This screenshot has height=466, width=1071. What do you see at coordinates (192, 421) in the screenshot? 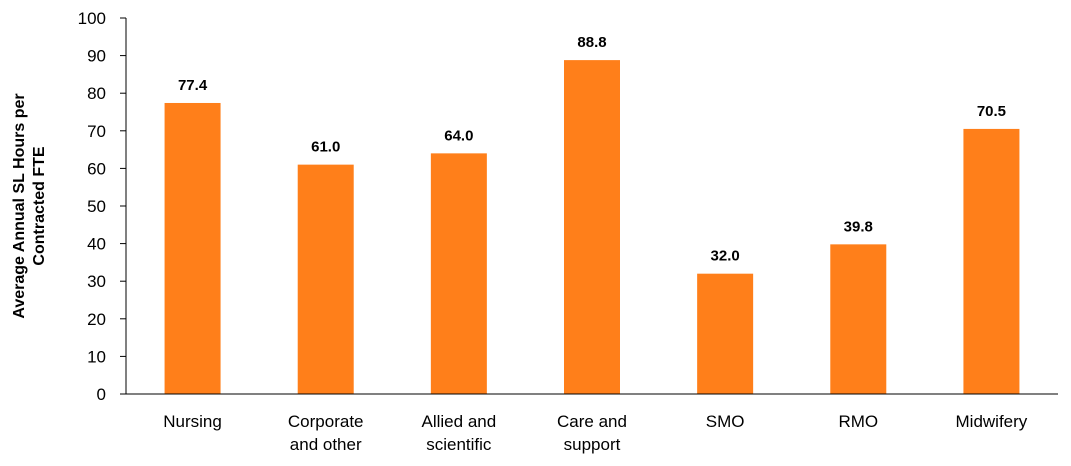
I see `category-label: Nursing` at bounding box center [192, 421].